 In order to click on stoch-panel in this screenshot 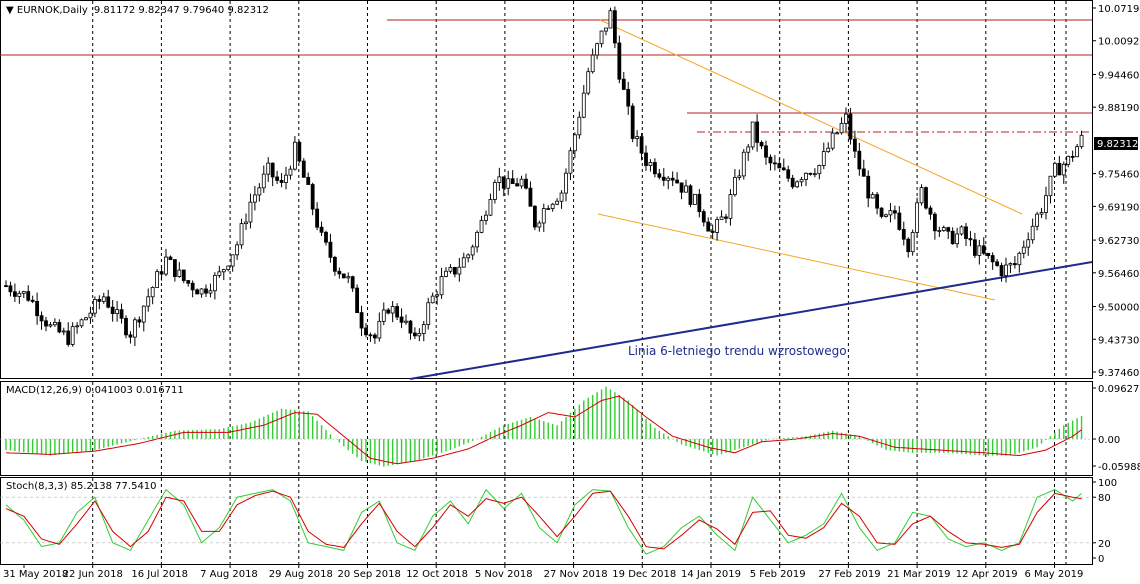, I will do `click(546, 521)`.